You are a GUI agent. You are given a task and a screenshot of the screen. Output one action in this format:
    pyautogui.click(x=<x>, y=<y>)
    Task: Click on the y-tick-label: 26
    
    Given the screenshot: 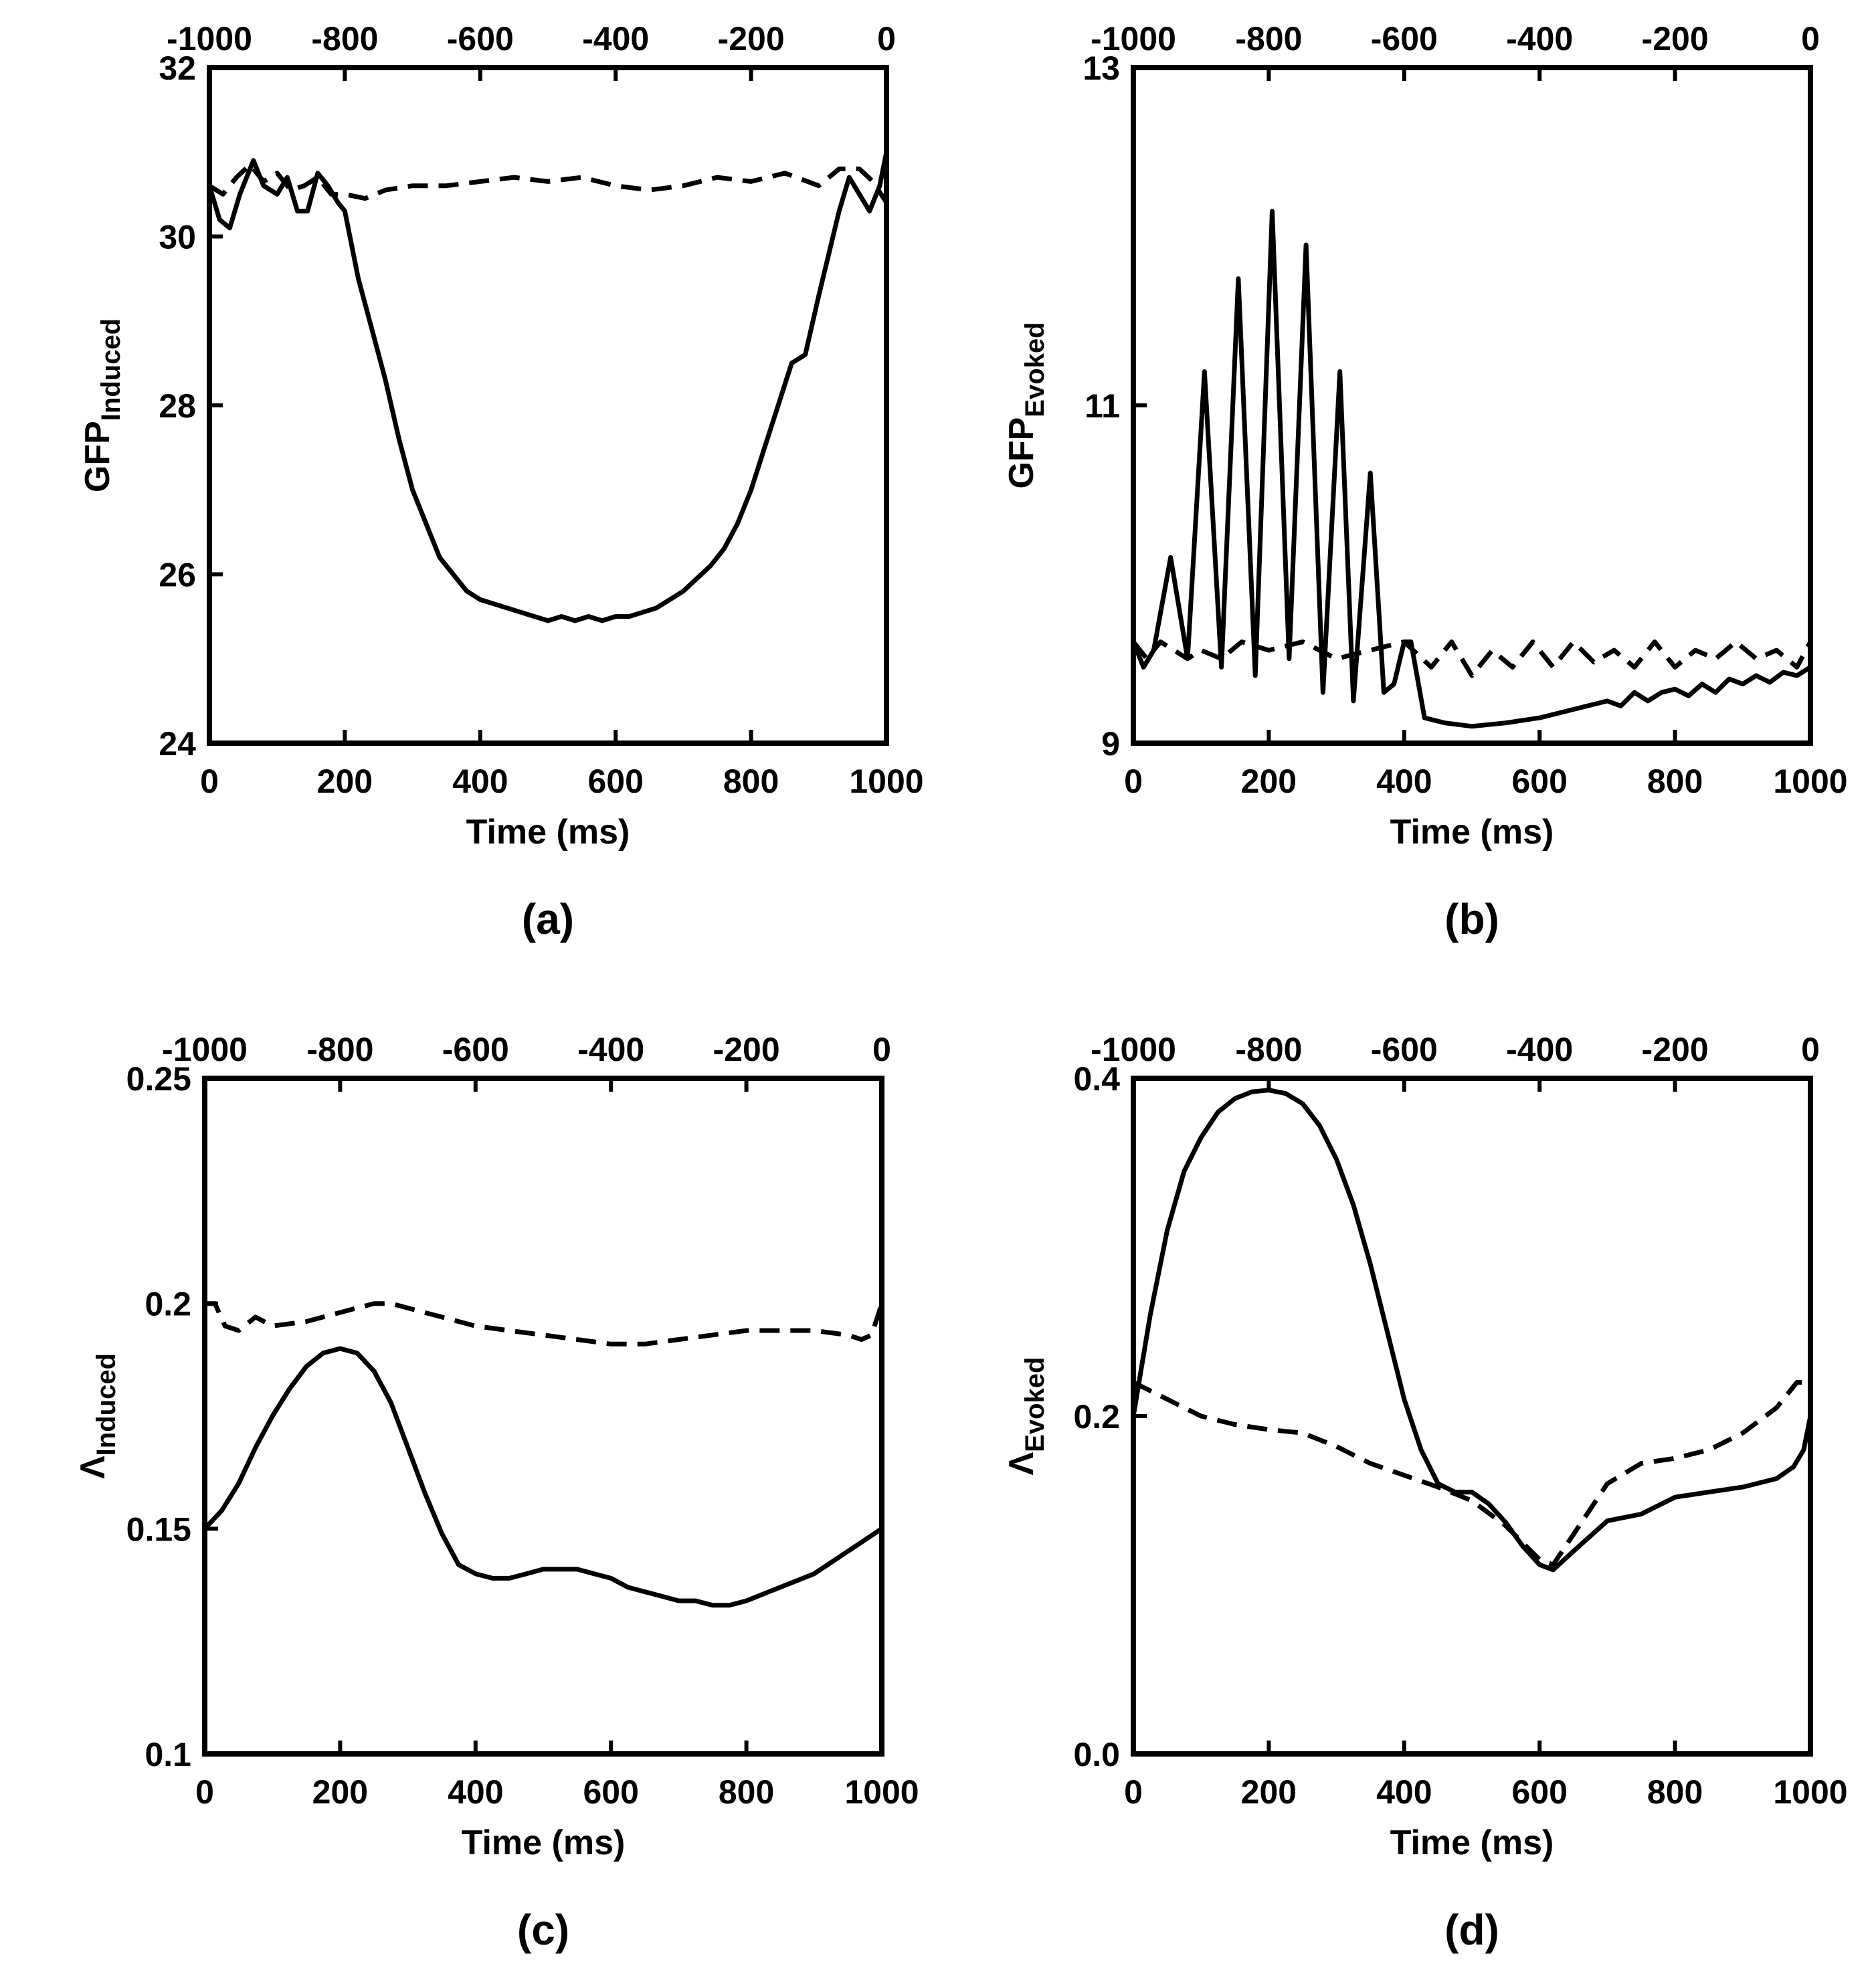 What is the action you would take?
    pyautogui.click(x=178, y=575)
    